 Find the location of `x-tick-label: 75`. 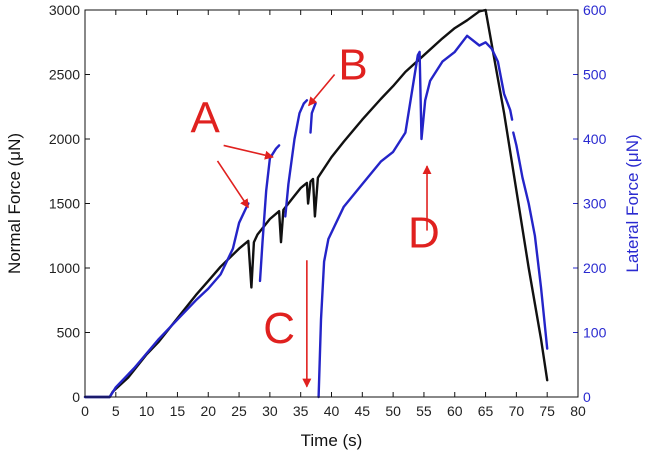

x-tick-label: 75 is located at coordinates (547, 411).